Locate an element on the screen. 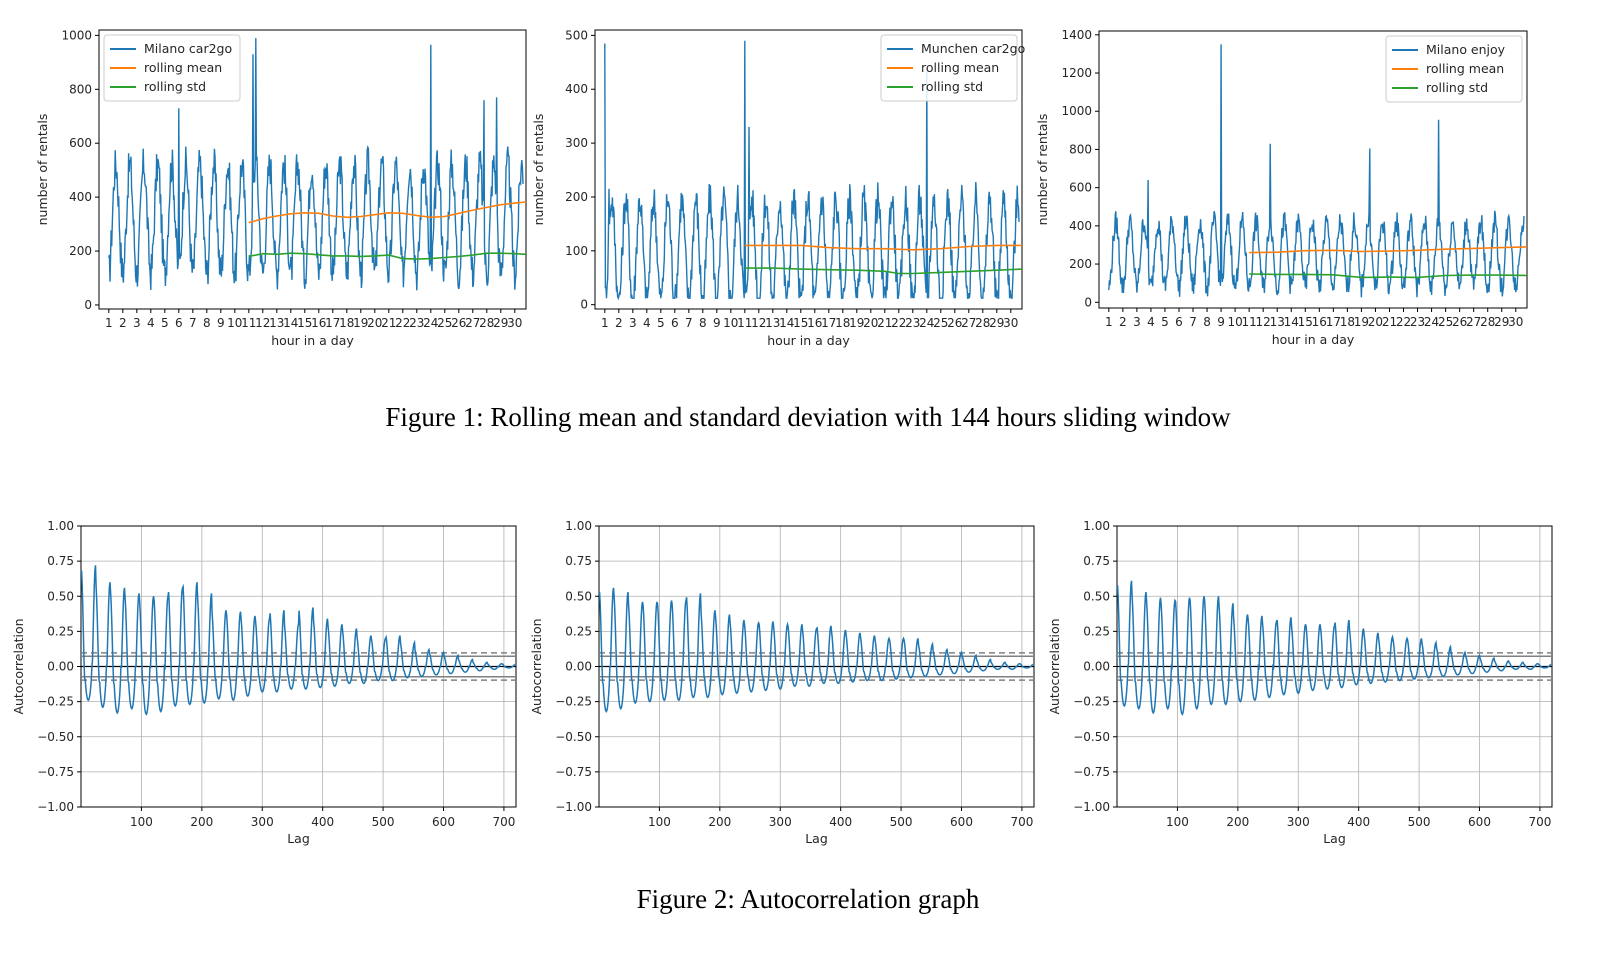 This screenshot has height=964, width=1616. y-axis-label: number of rentals is located at coordinates (42, 170).